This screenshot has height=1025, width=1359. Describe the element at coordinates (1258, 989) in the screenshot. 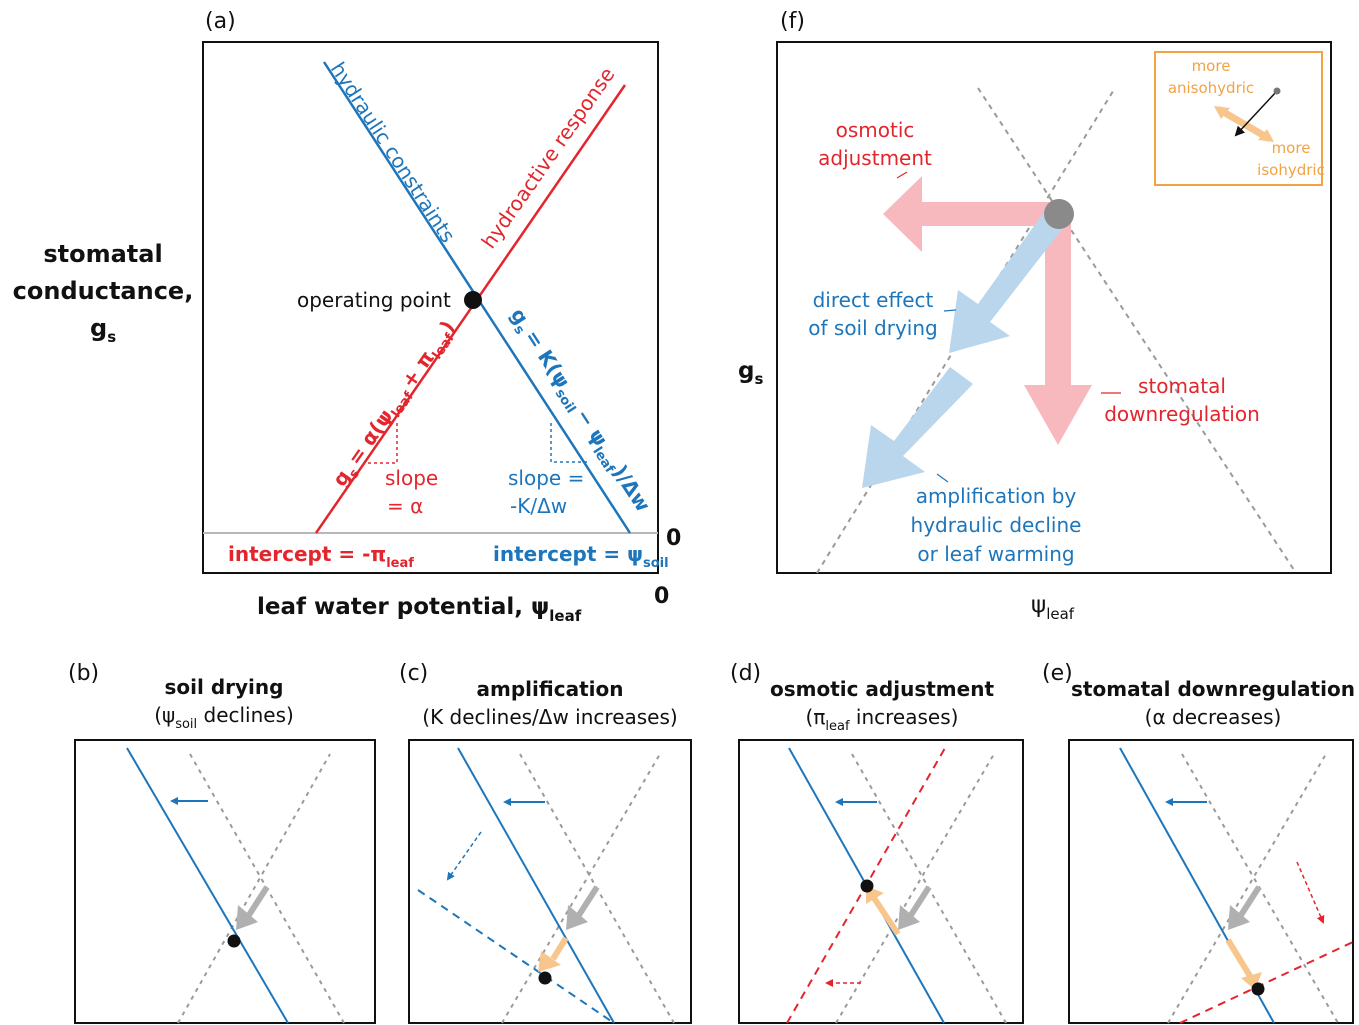

I see `panel-e-operating-point` at that location.